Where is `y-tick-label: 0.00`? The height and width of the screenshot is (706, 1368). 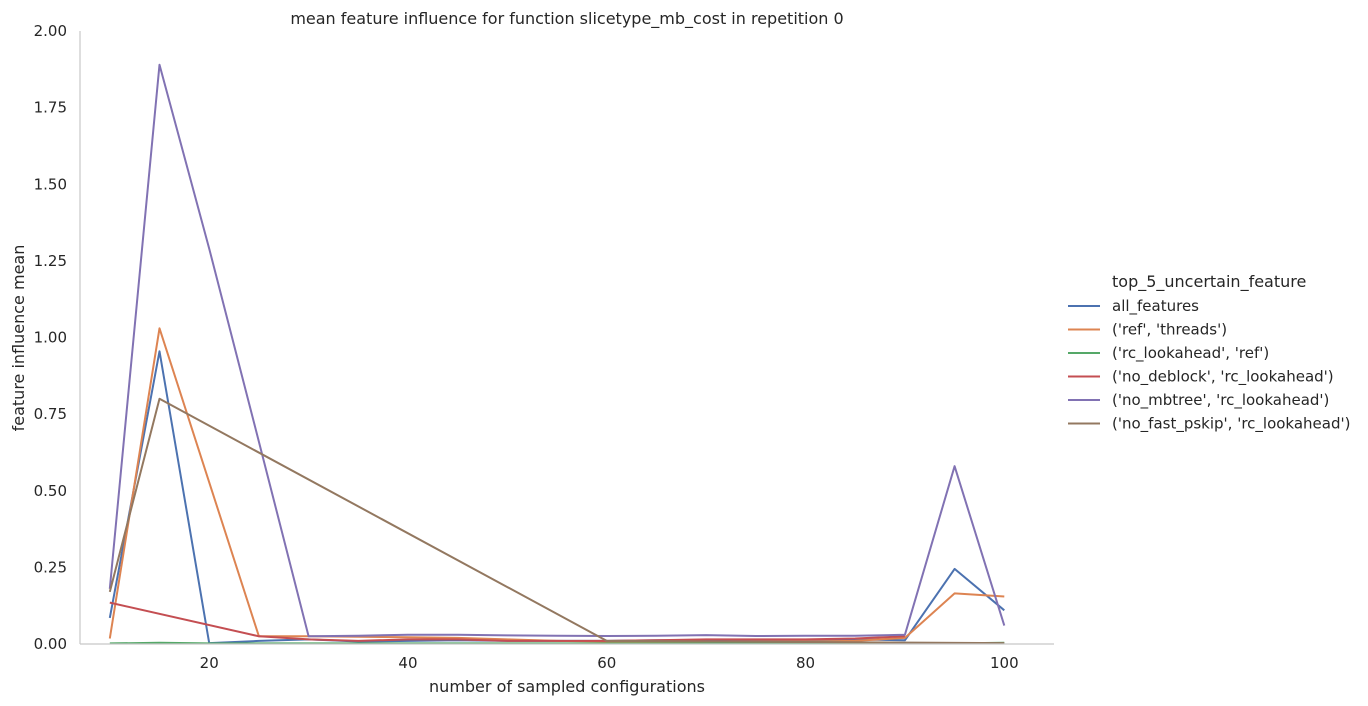
y-tick-label: 0.00 is located at coordinates (50, 644).